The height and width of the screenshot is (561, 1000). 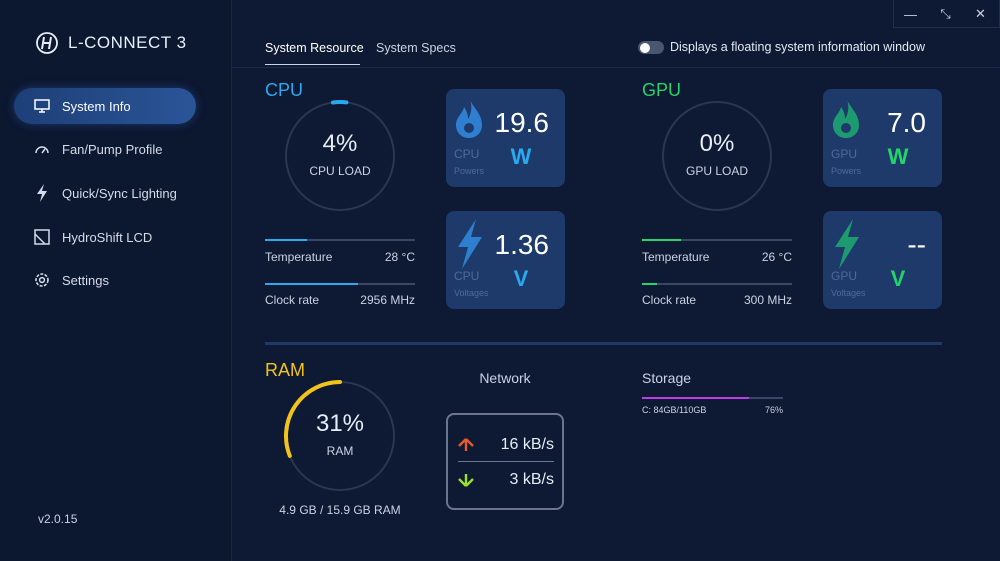 I want to click on app-logo: L-CONNECT 3, so click(x=111, y=43).